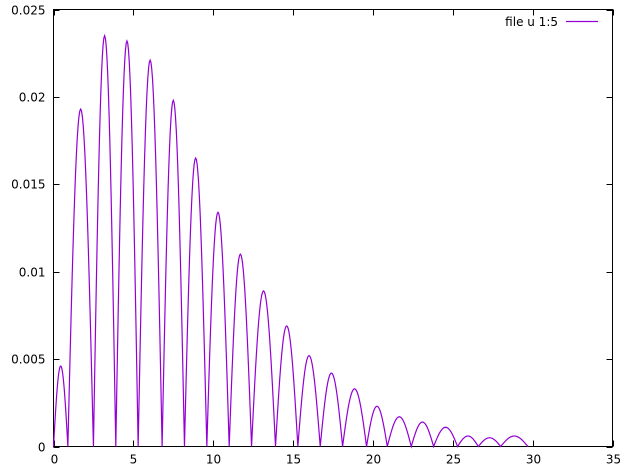 Image resolution: width=628 pixels, height=470 pixels. What do you see at coordinates (134, 460) in the screenshot?
I see `x-tick-label: 5` at bounding box center [134, 460].